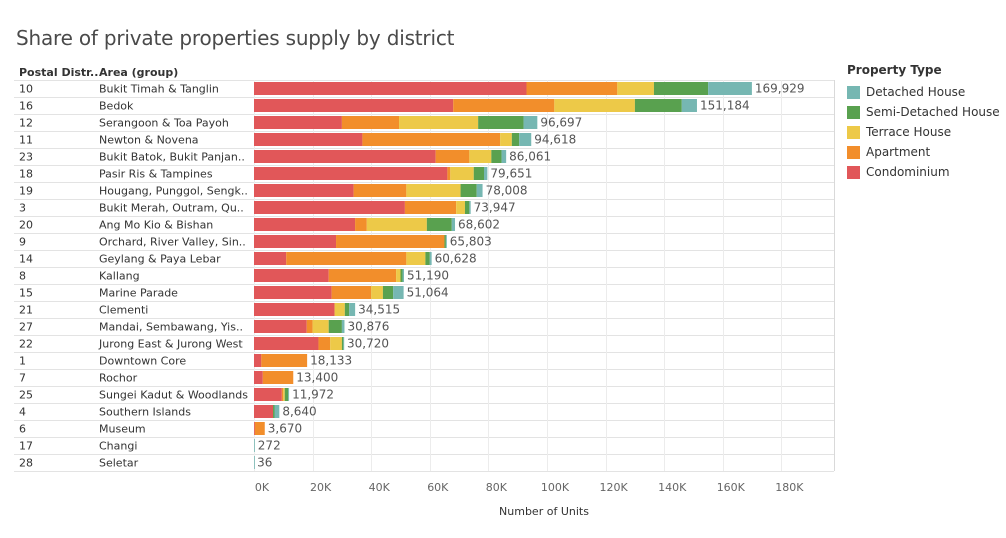  Describe the element at coordinates (313, 395) in the screenshot. I see `bar-total-label: 11,972` at that location.